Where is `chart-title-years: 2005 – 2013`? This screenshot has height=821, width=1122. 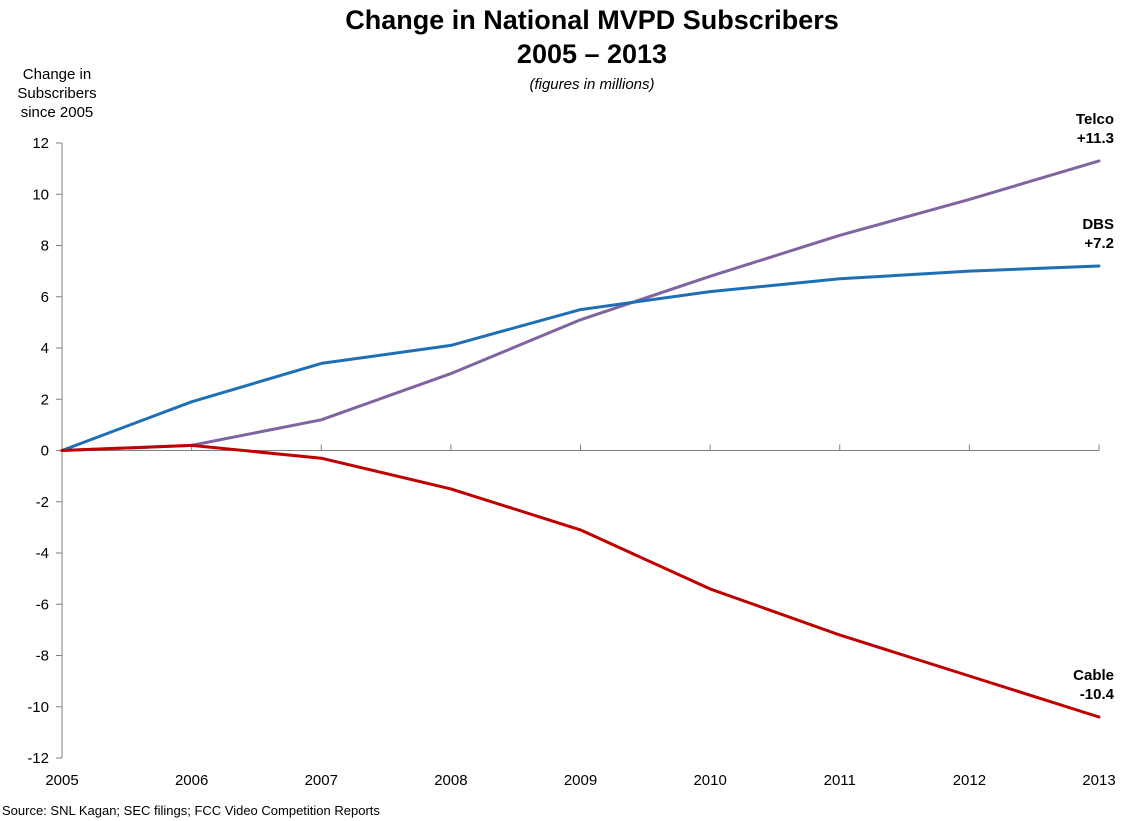
chart-title-years: 2005 – 2013 is located at coordinates (592, 54).